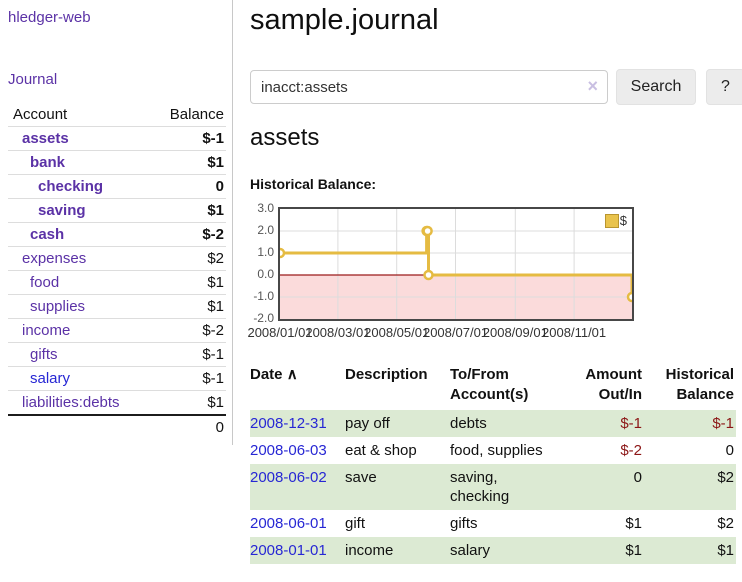 The width and height of the screenshot is (742, 582). I want to click on x-axis-tick-label: 2008/11/01, so click(574, 332).